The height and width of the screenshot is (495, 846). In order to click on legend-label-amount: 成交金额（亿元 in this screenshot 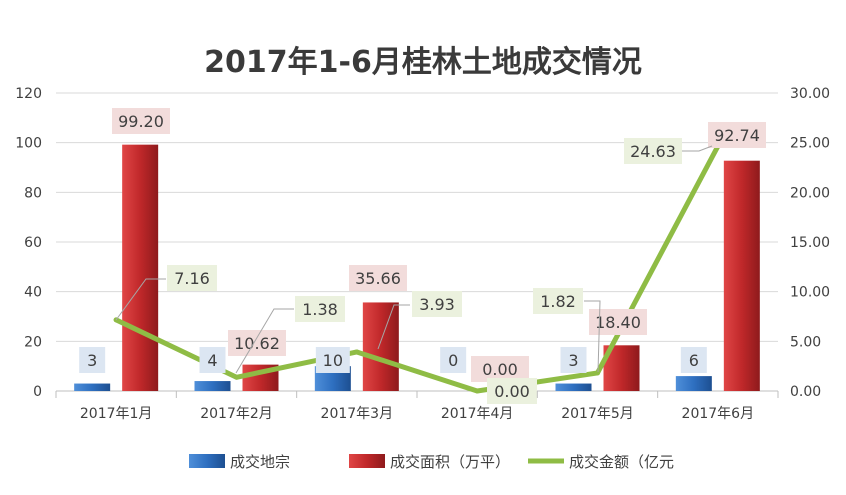, I will do `click(621, 462)`.